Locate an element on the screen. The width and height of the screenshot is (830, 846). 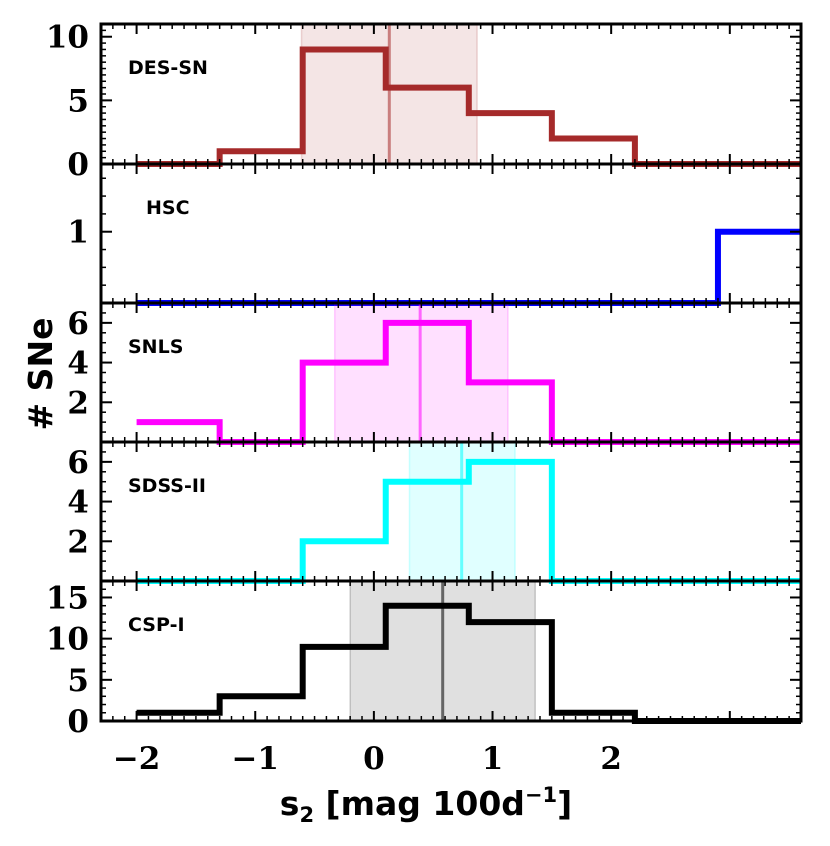
x-axis-title-superscript: −1 is located at coordinates (541, 795).